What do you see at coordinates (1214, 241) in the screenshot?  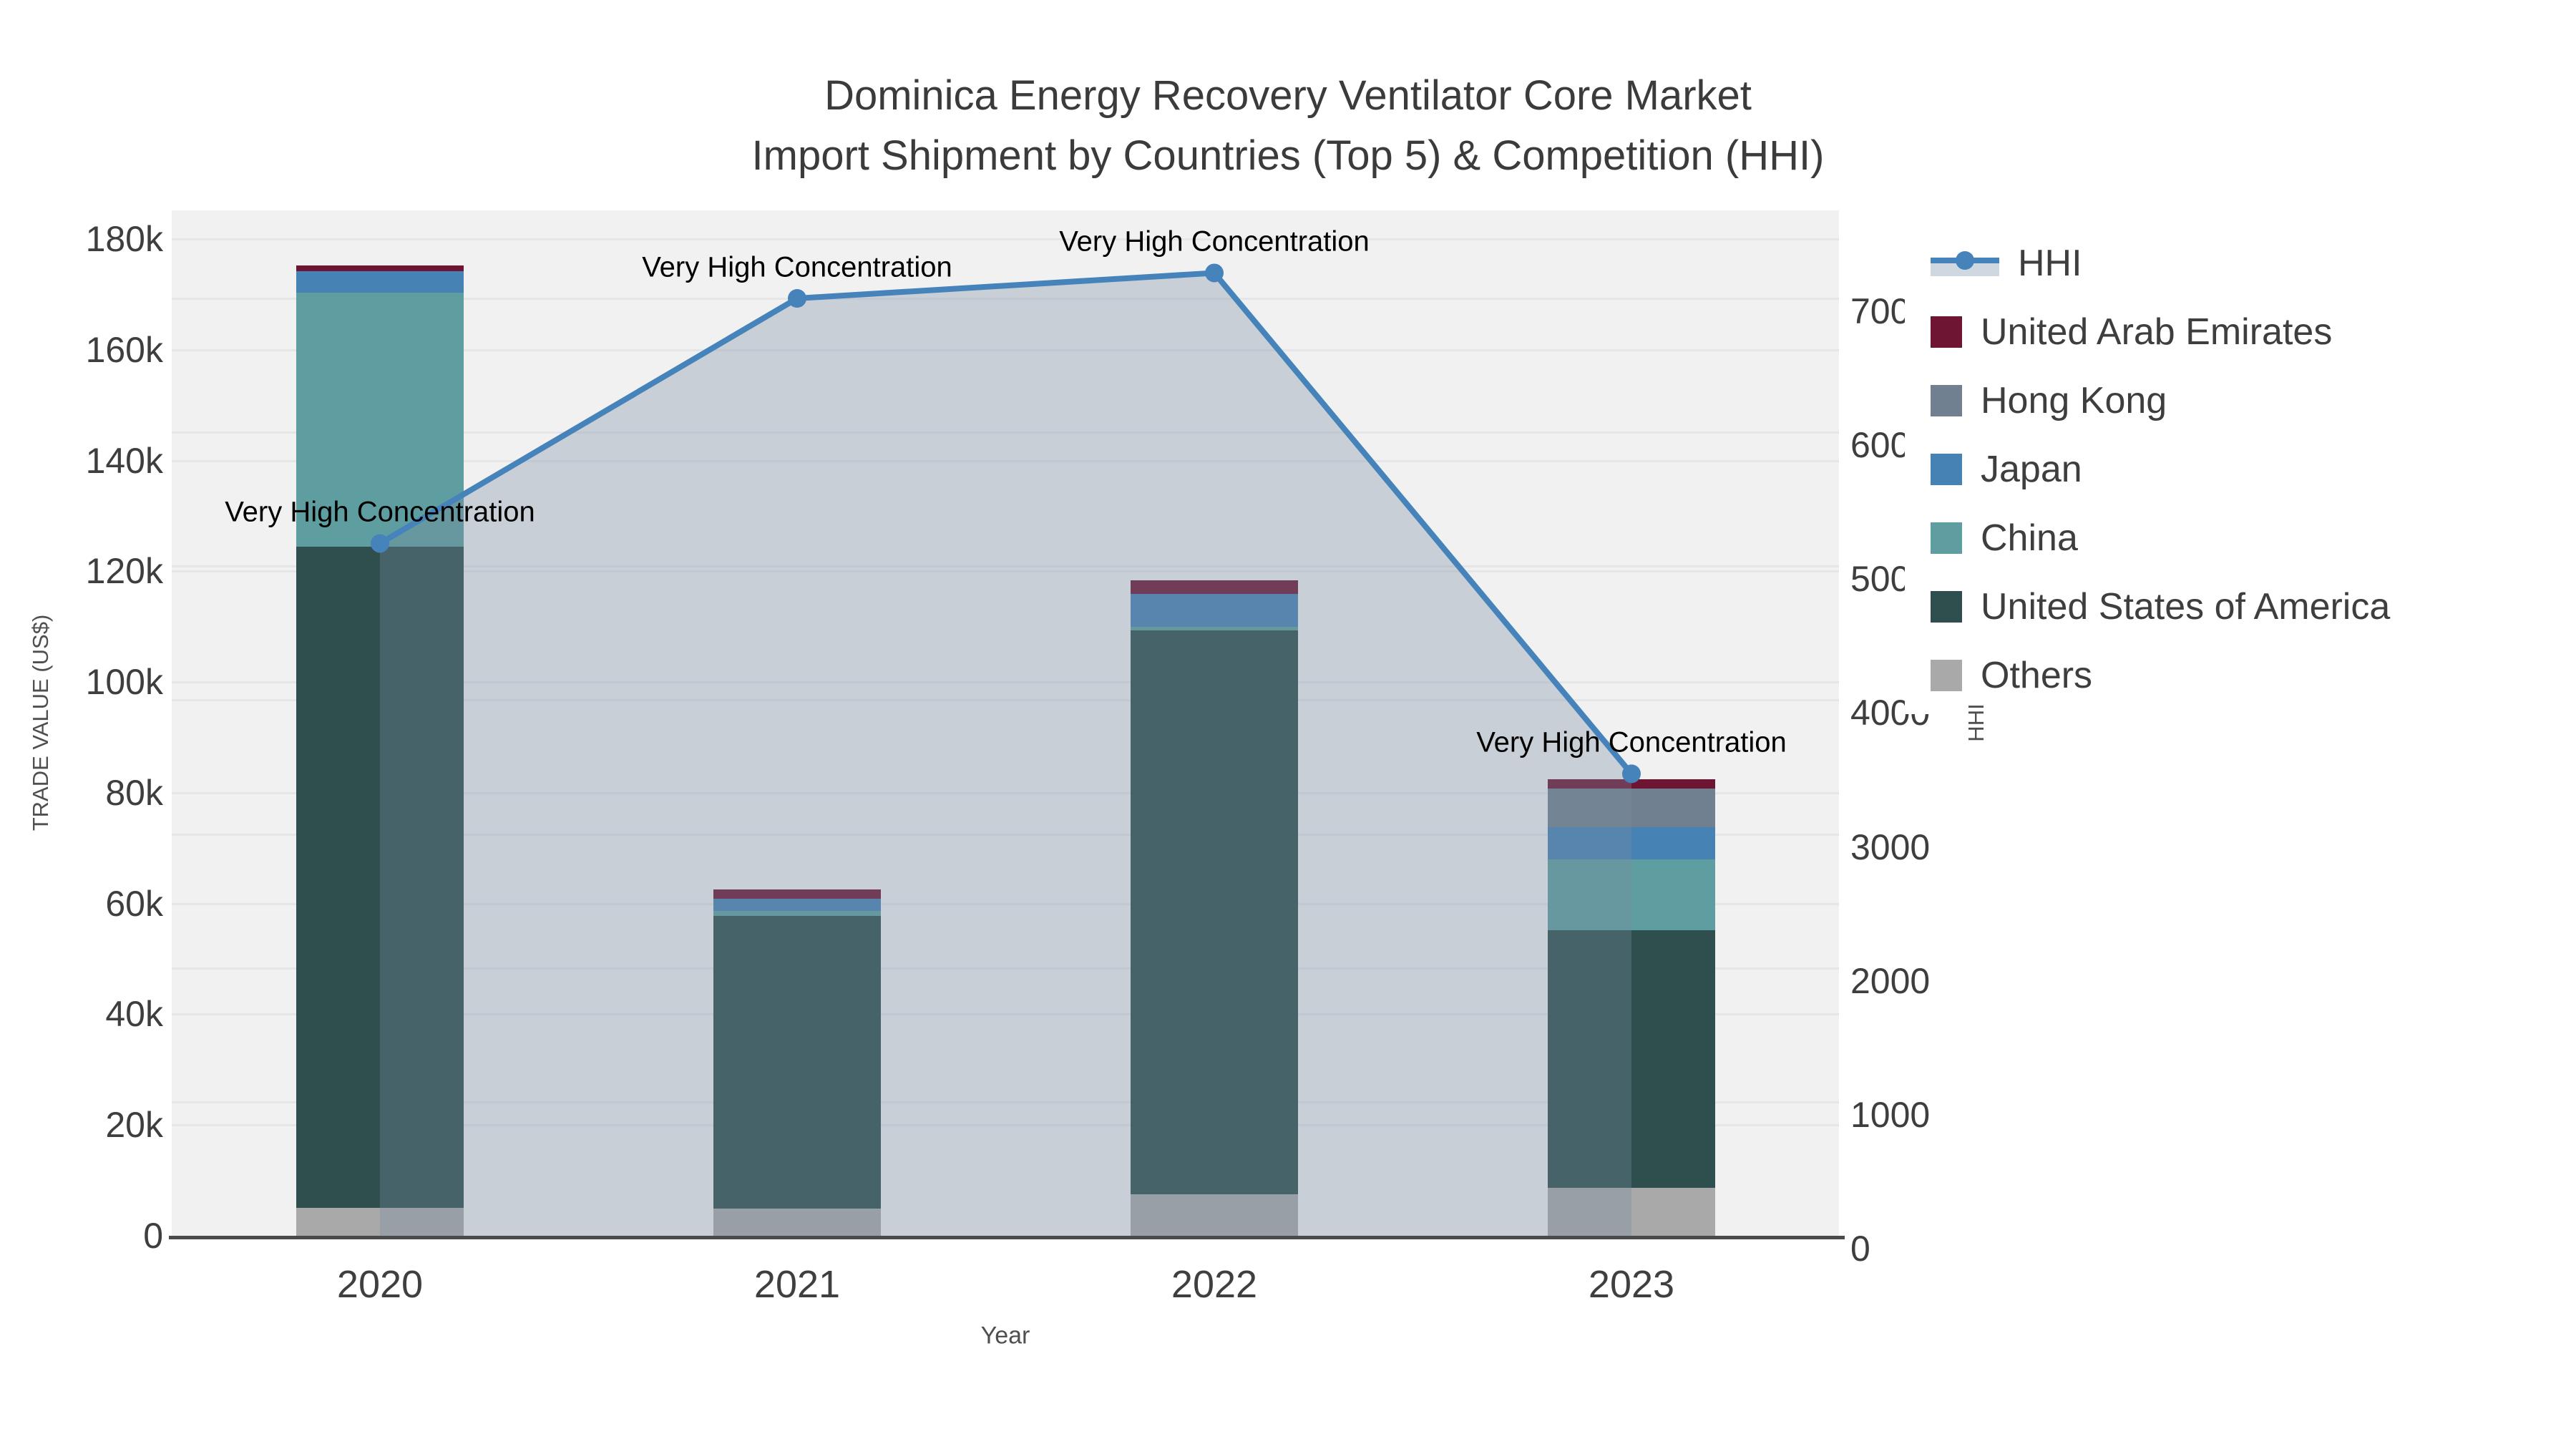 I see `annotation-2022: Very High Concentration` at bounding box center [1214, 241].